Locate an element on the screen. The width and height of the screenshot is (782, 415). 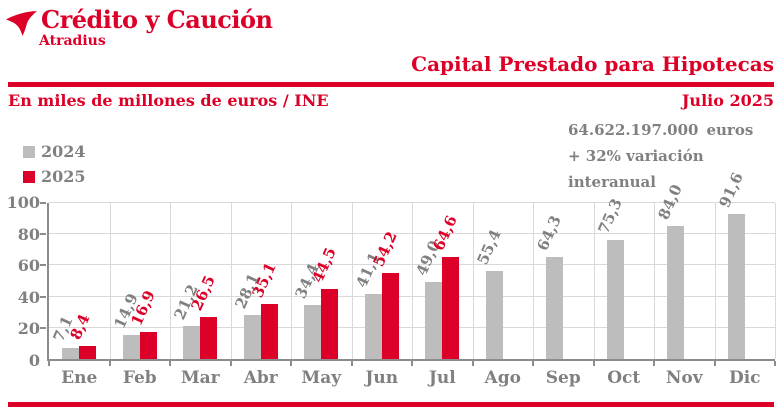
amount-value: 64.622.197.000 is located at coordinates (633, 130).